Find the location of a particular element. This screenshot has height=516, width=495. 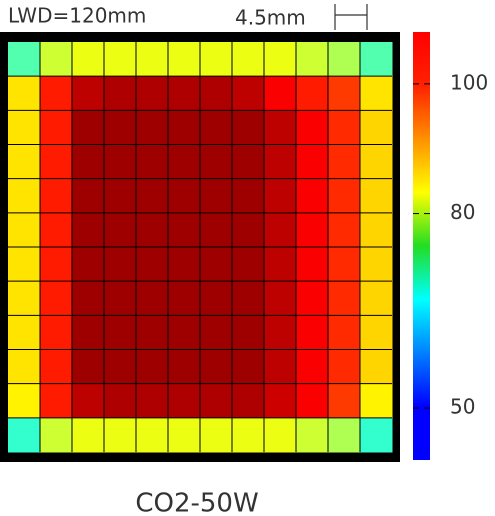

colorbar is located at coordinates (421, 246).